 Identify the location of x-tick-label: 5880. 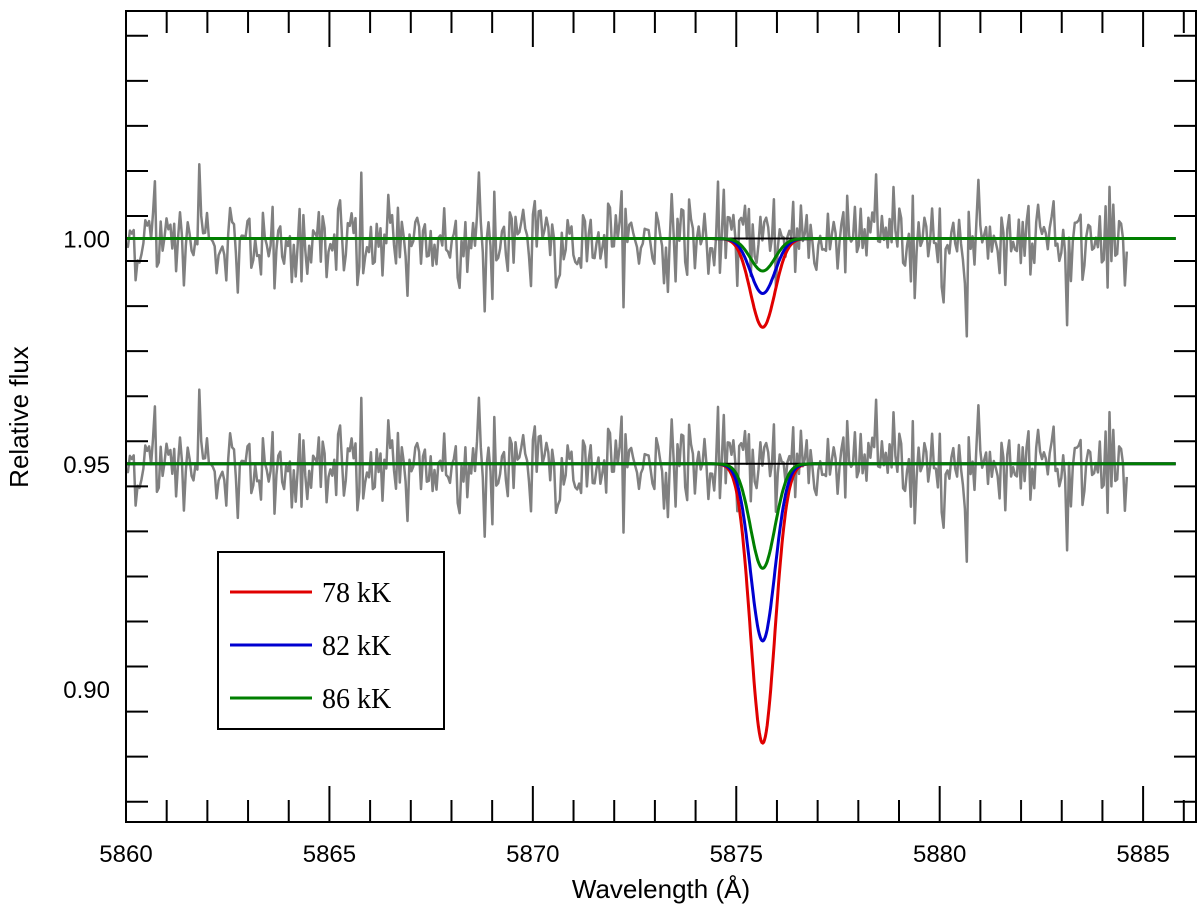
(939, 854).